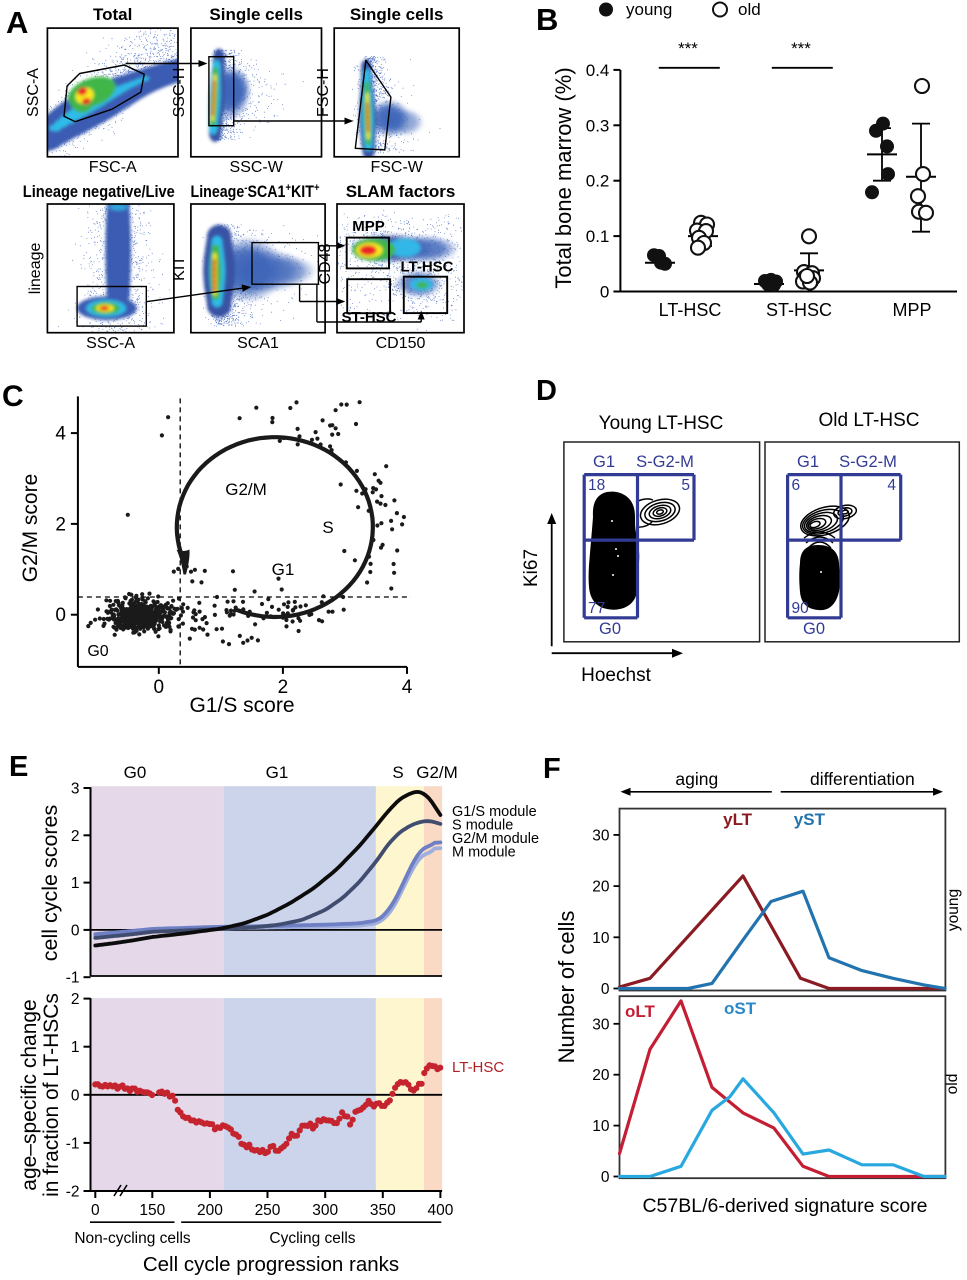  Describe the element at coordinates (50, 883) in the screenshot. I see `svg-text: cell cycle scores` at that location.